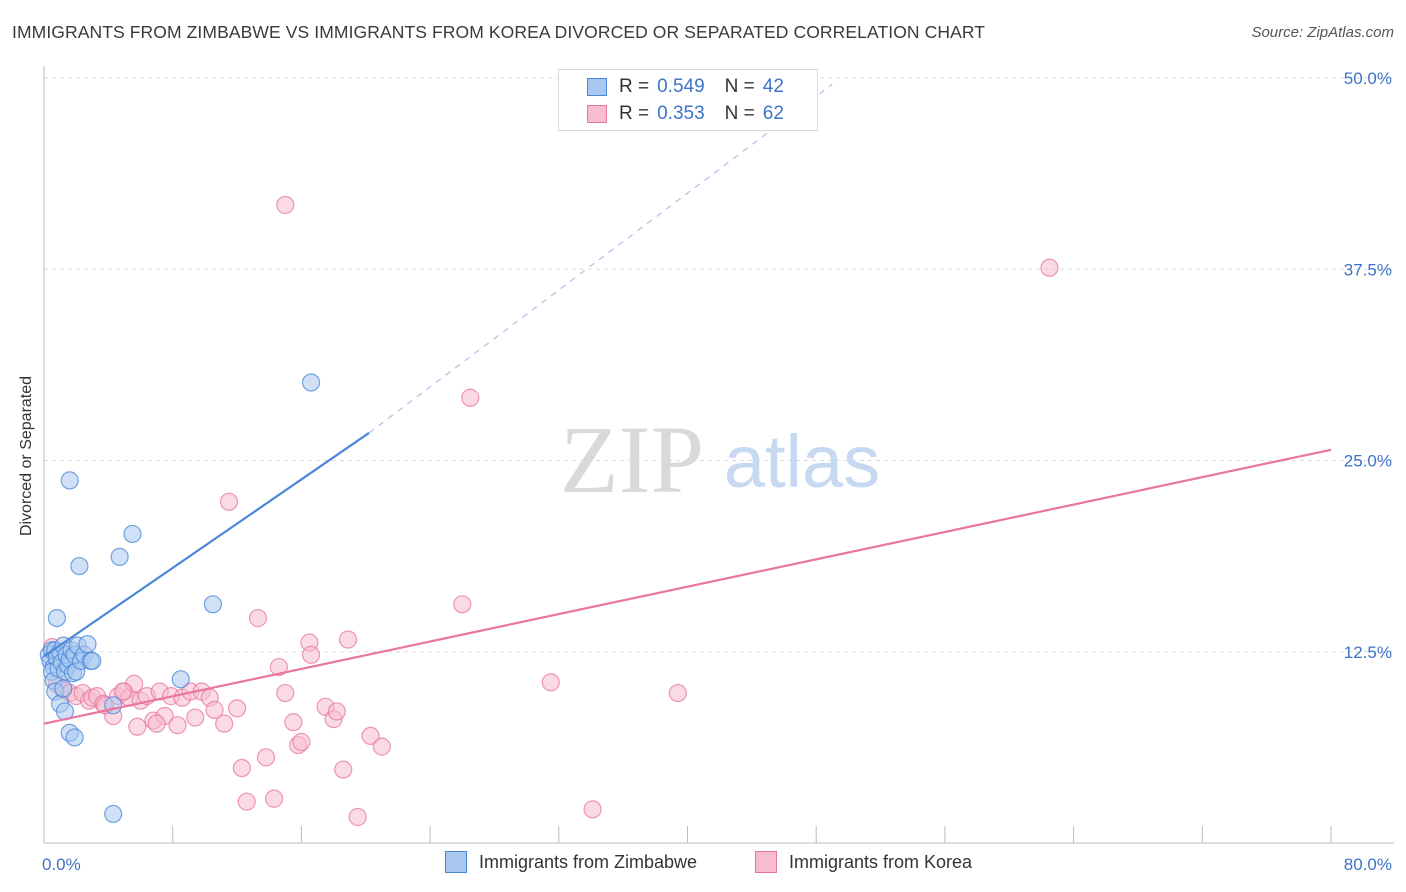 The height and width of the screenshot is (892, 1406). What do you see at coordinates (1322, 32) in the screenshot?
I see `source-label: Source: ZipAtlas.com` at bounding box center [1322, 32].